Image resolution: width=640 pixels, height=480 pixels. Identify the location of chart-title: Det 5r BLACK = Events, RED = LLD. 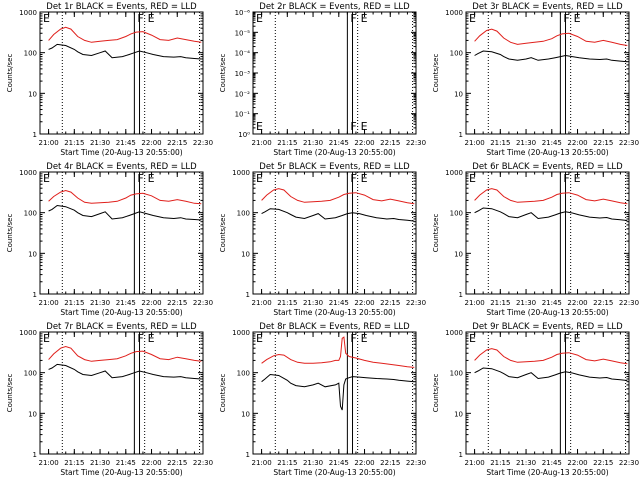
(334, 167).